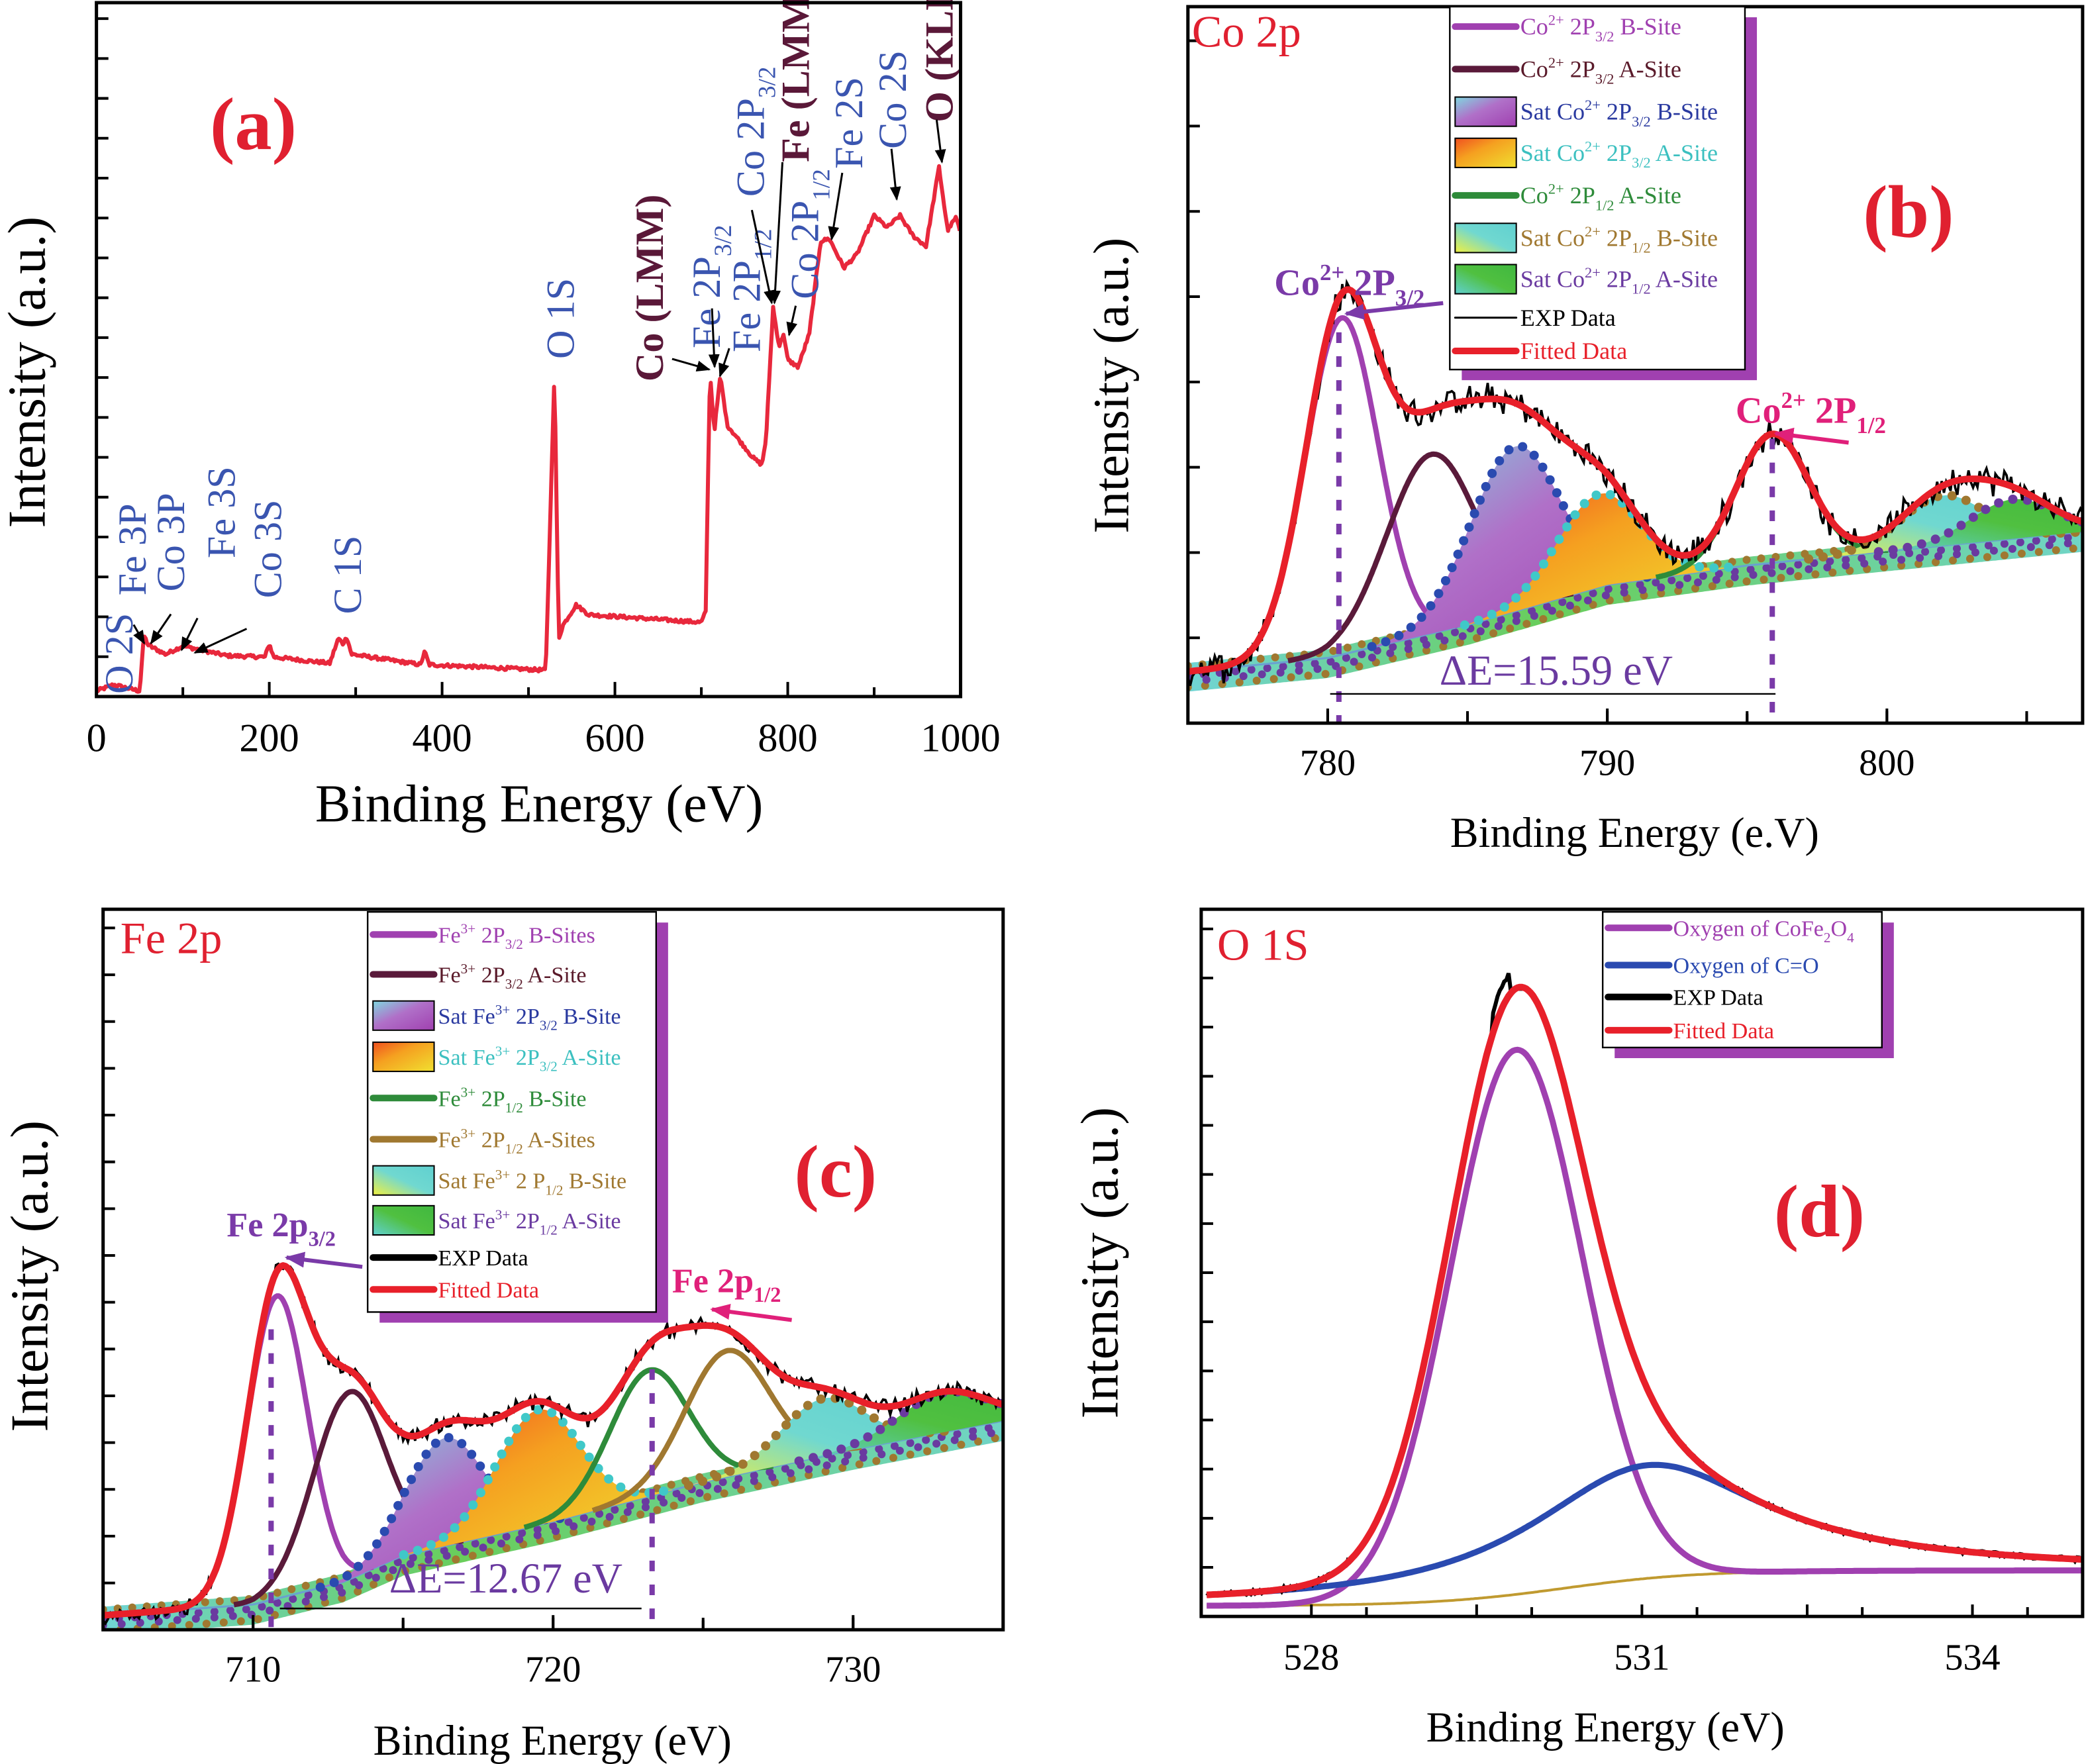 The width and height of the screenshot is (2086, 1764). I want to click on peak-annotation: Co 3P, so click(171, 542).